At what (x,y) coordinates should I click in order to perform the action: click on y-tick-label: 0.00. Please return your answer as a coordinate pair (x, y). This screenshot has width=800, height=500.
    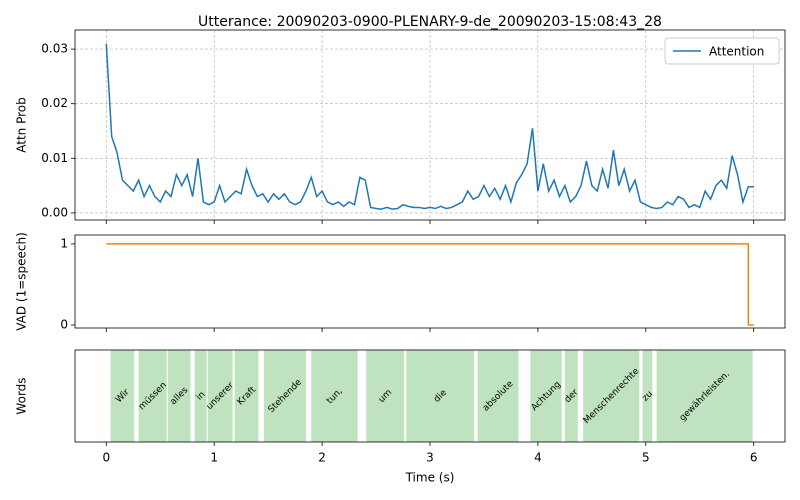
    Looking at the image, I should click on (54, 212).